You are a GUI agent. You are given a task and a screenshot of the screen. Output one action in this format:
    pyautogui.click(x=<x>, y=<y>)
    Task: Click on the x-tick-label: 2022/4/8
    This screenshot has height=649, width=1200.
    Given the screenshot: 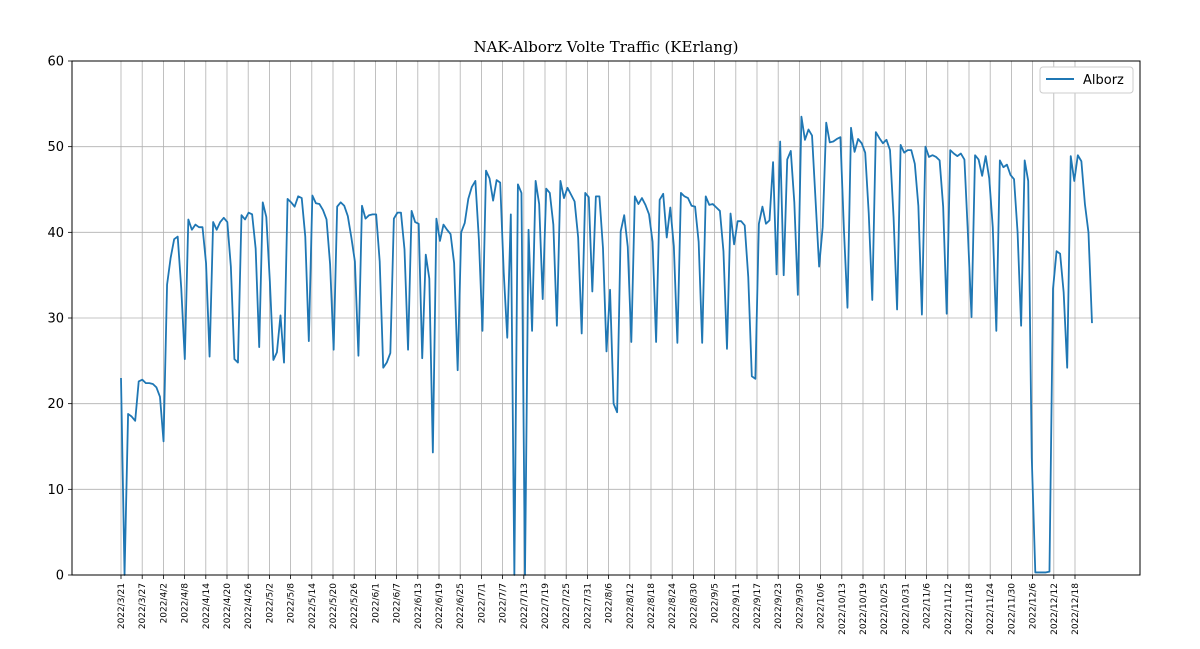 What is the action you would take?
    pyautogui.click(x=186, y=603)
    